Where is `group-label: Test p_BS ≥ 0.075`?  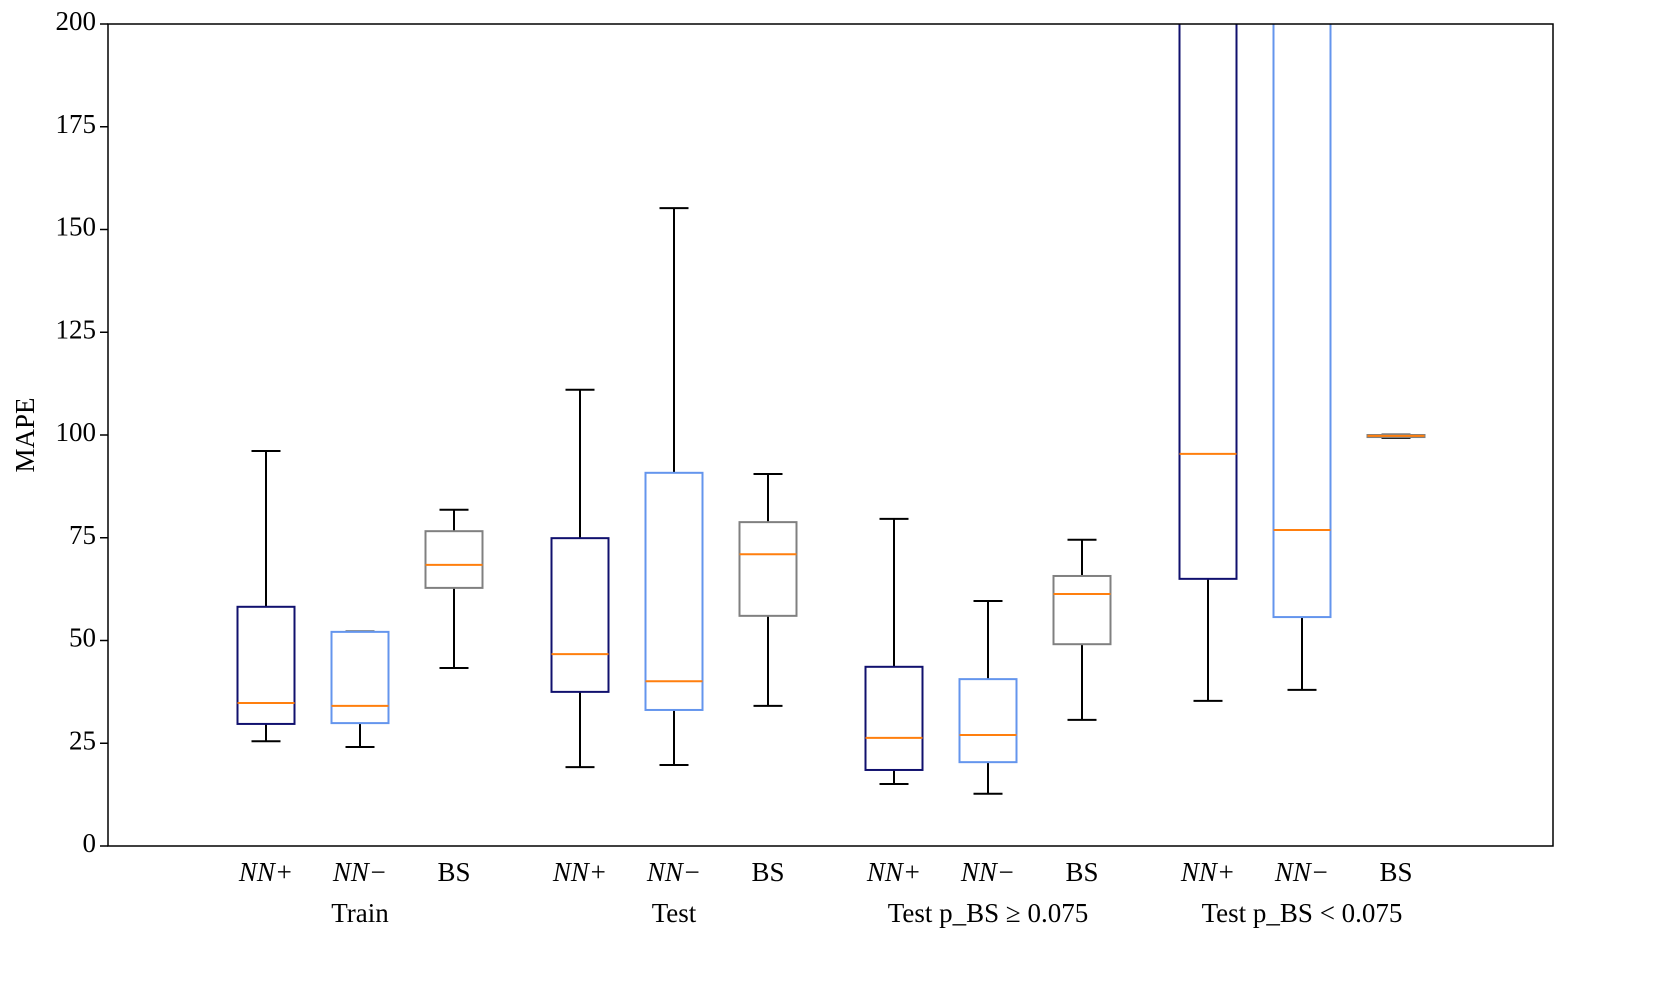 group-label: Test p_BS ≥ 0.075 is located at coordinates (988, 913).